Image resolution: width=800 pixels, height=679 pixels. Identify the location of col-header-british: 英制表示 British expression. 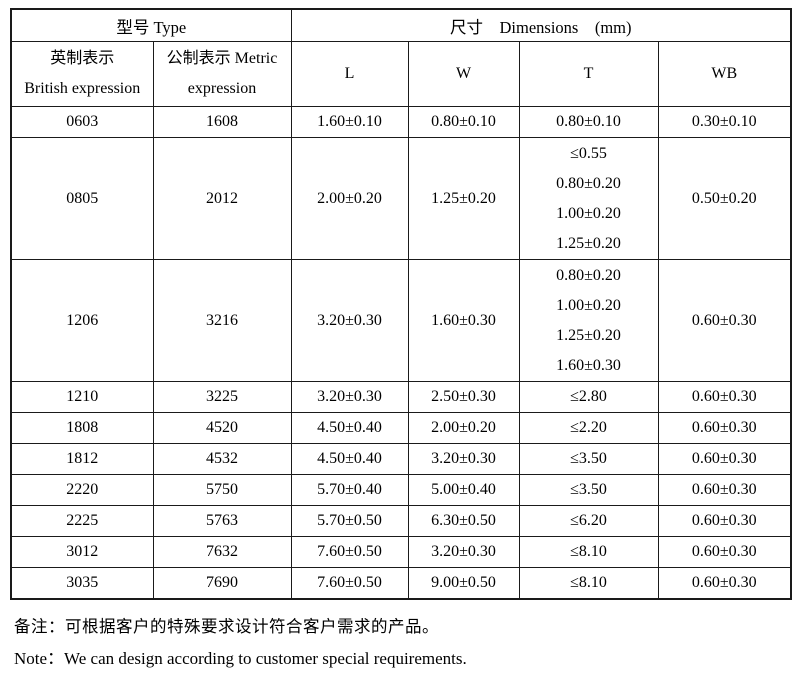
(82, 74).